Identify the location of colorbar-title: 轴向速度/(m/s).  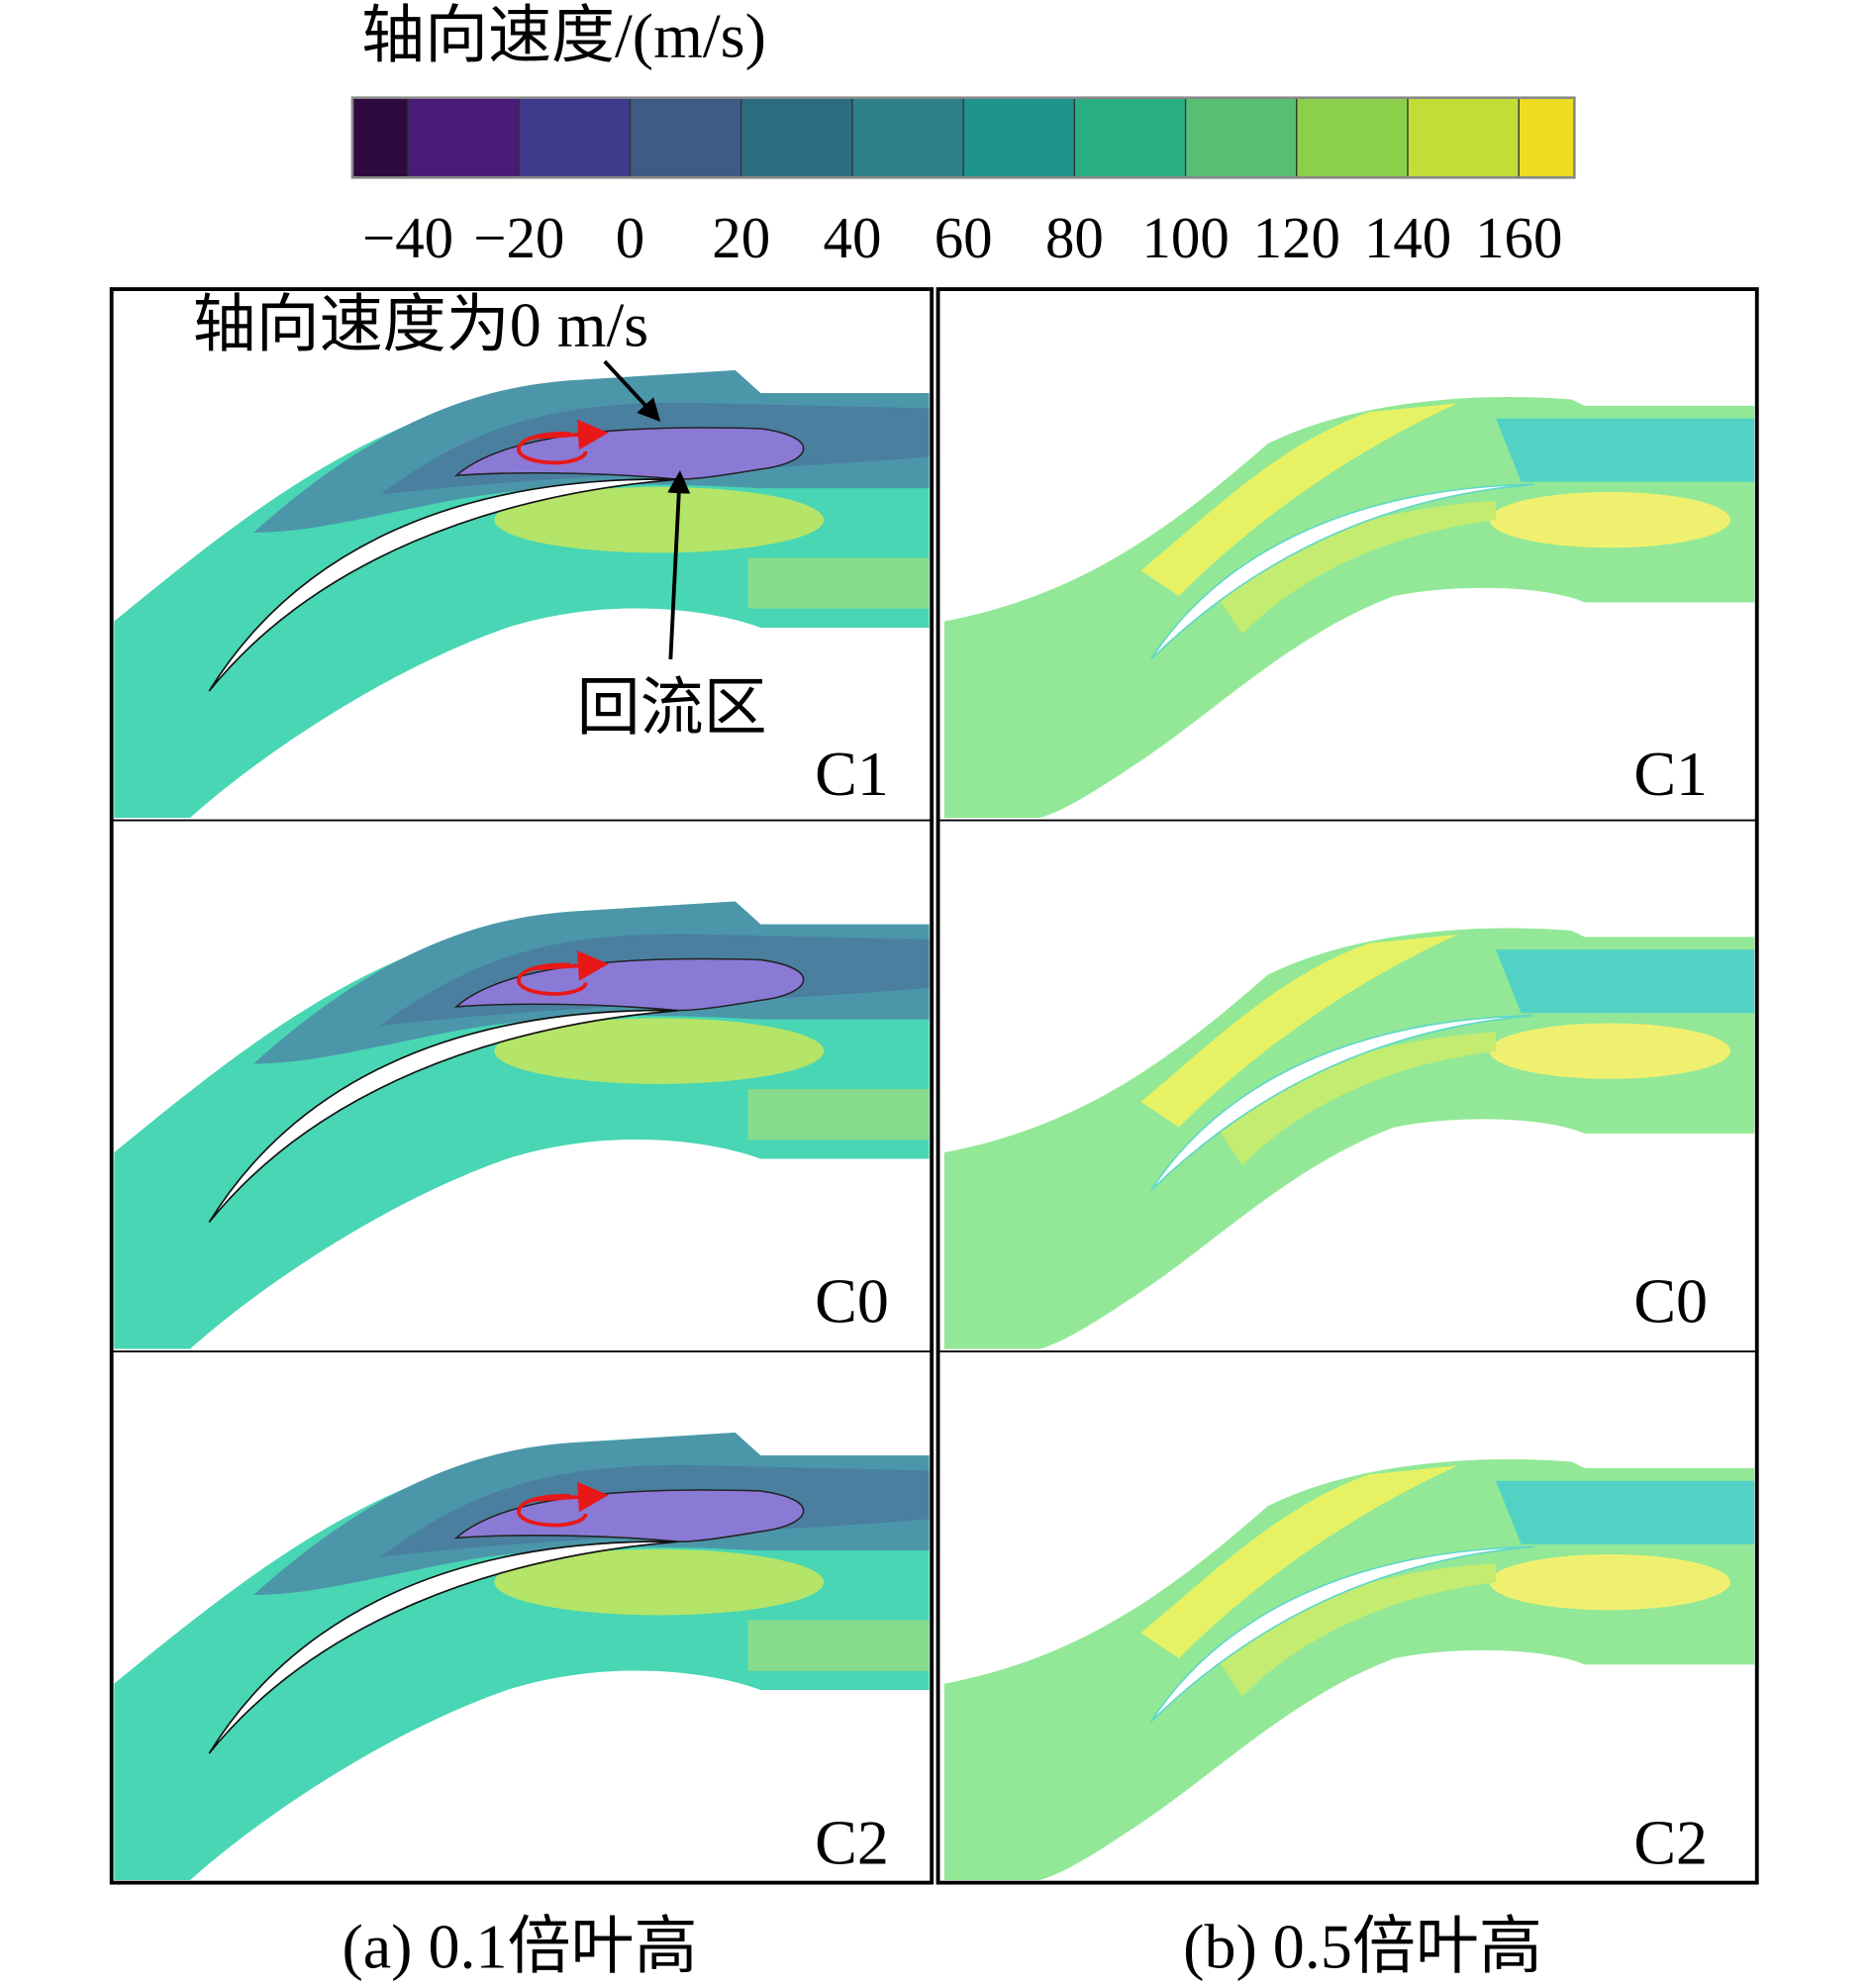
(563, 36).